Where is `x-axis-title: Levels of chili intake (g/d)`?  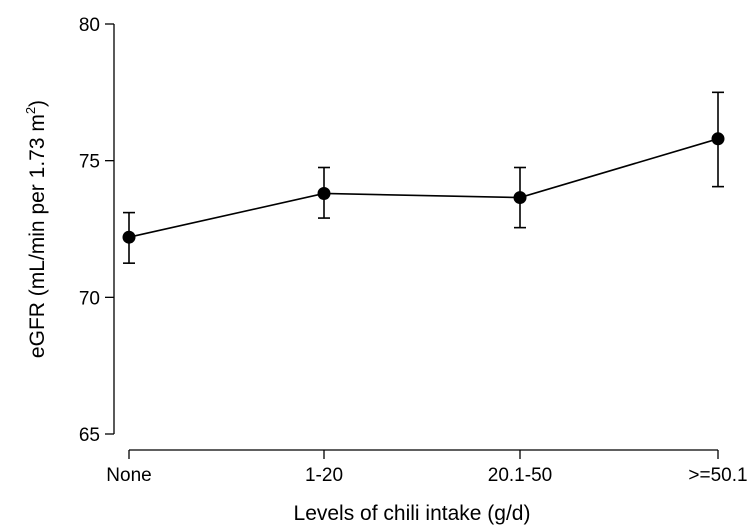 x-axis-title: Levels of chili intake (g/d) is located at coordinates (412, 513).